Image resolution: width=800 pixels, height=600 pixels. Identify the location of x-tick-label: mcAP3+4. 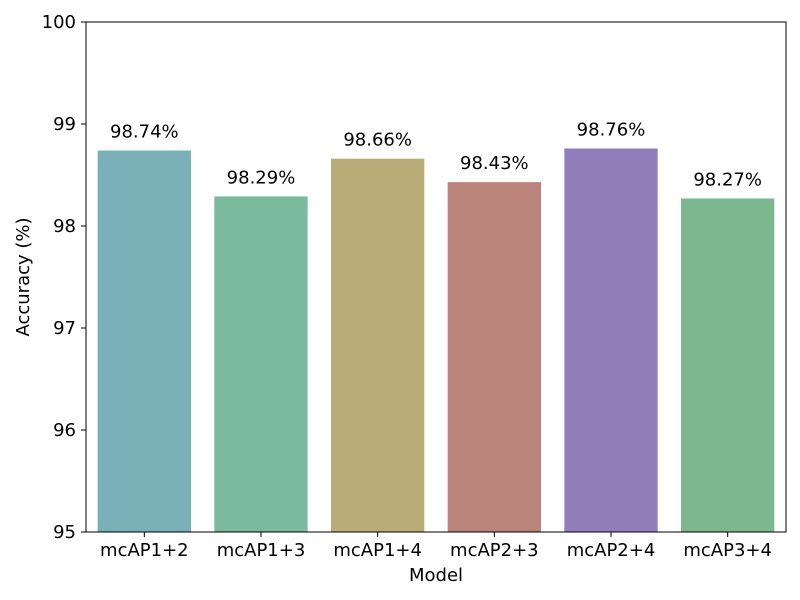
(727, 550).